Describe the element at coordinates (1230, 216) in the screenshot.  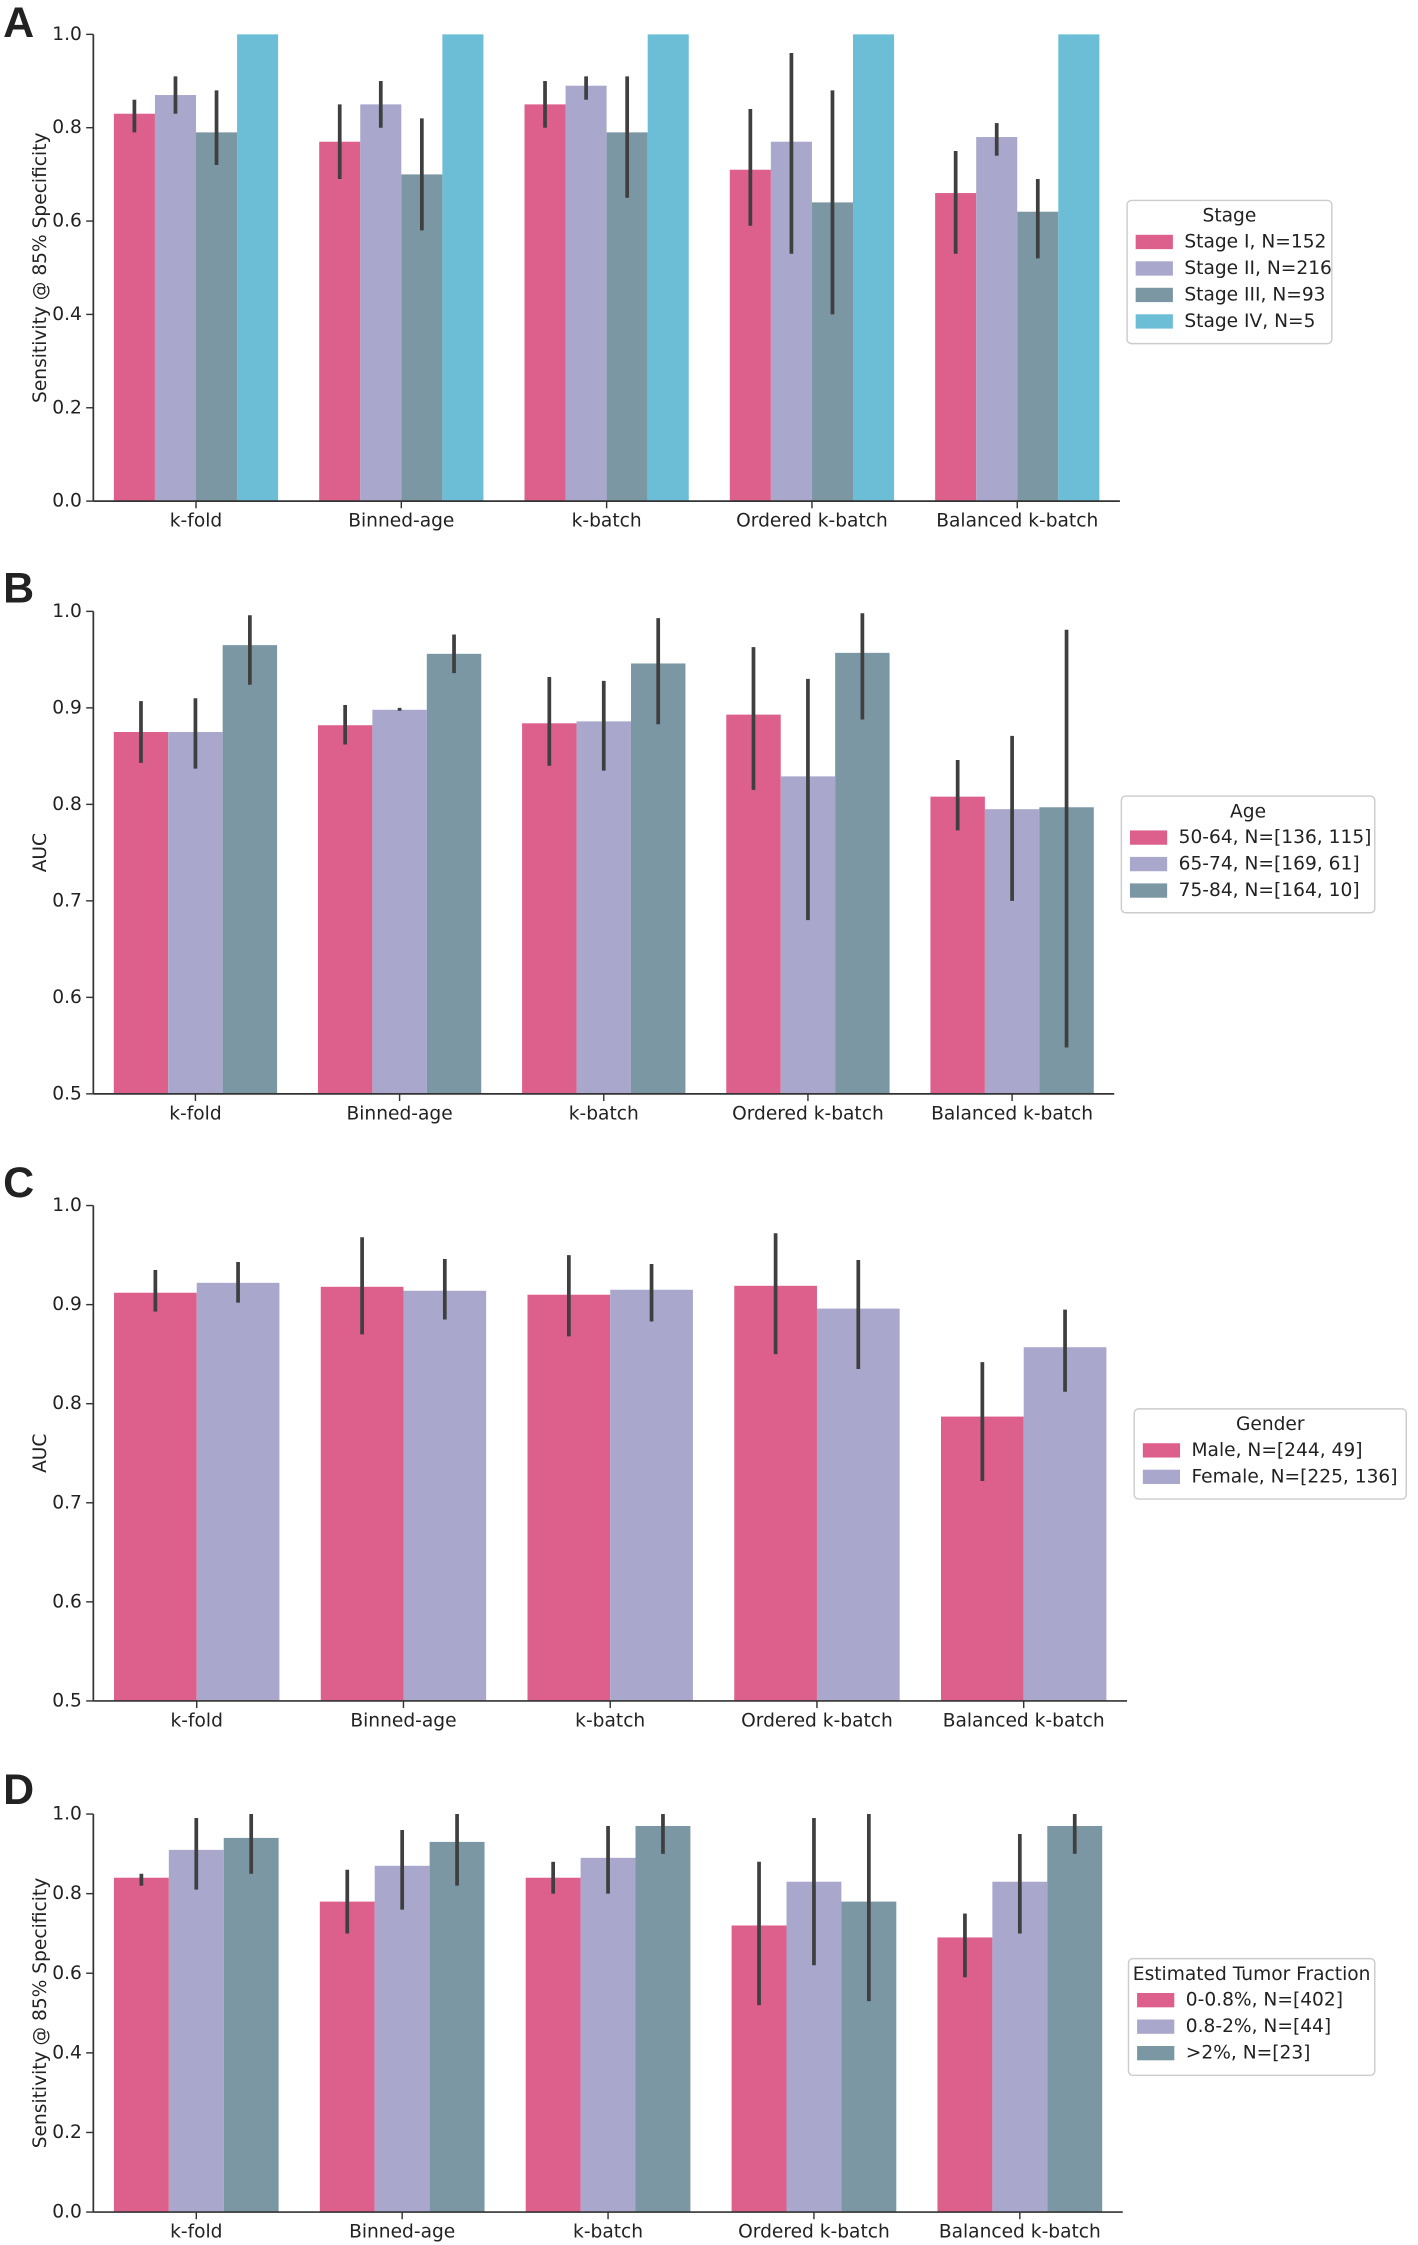
I see `legend-title: Stage` at that location.